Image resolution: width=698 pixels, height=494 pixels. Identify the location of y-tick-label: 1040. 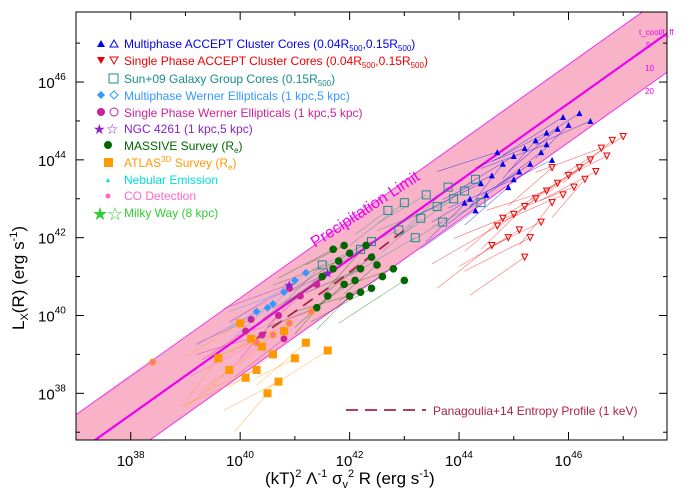
(52, 315).